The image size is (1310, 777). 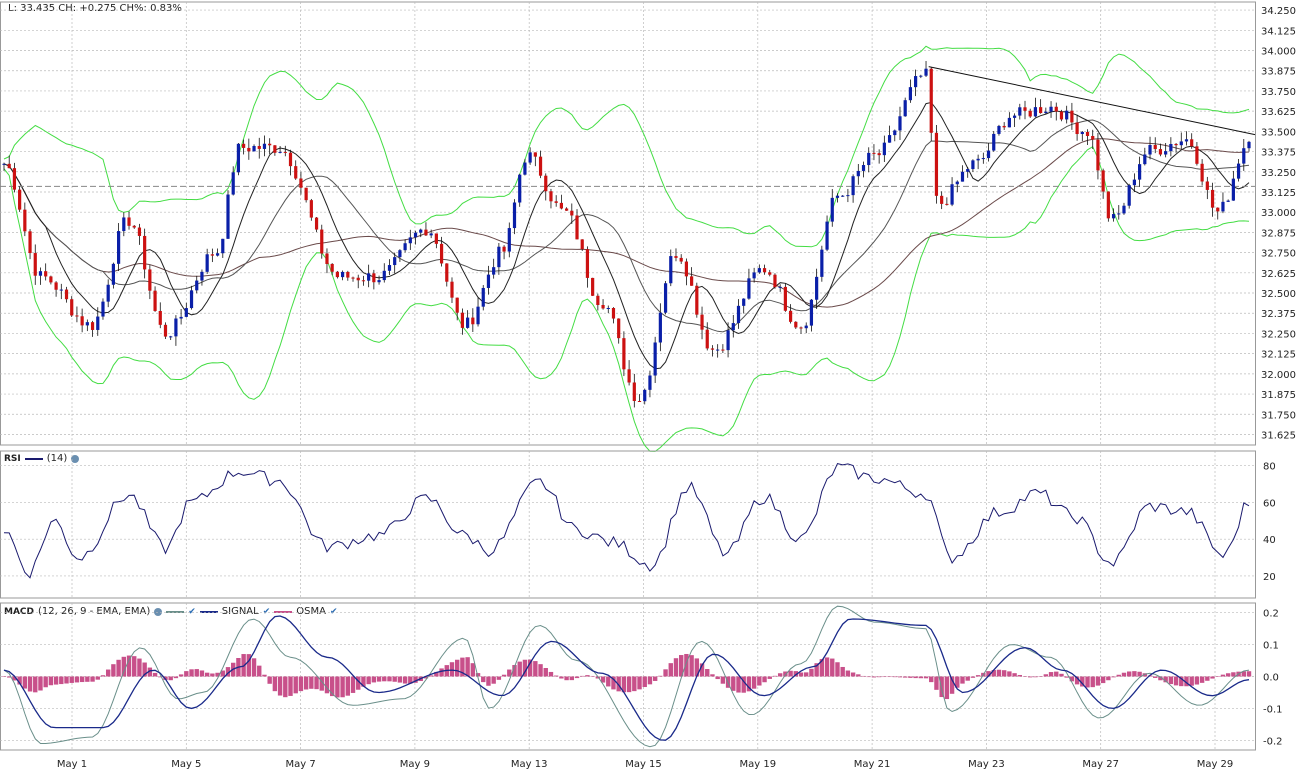 What do you see at coordinates (1278, 92) in the screenshot?
I see `price-tick-label: 33.750` at bounding box center [1278, 92].